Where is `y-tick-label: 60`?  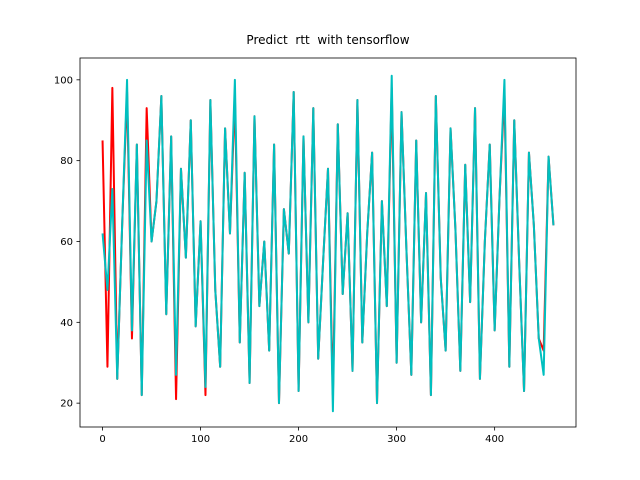
y-tick-label: 60 is located at coordinates (66, 242).